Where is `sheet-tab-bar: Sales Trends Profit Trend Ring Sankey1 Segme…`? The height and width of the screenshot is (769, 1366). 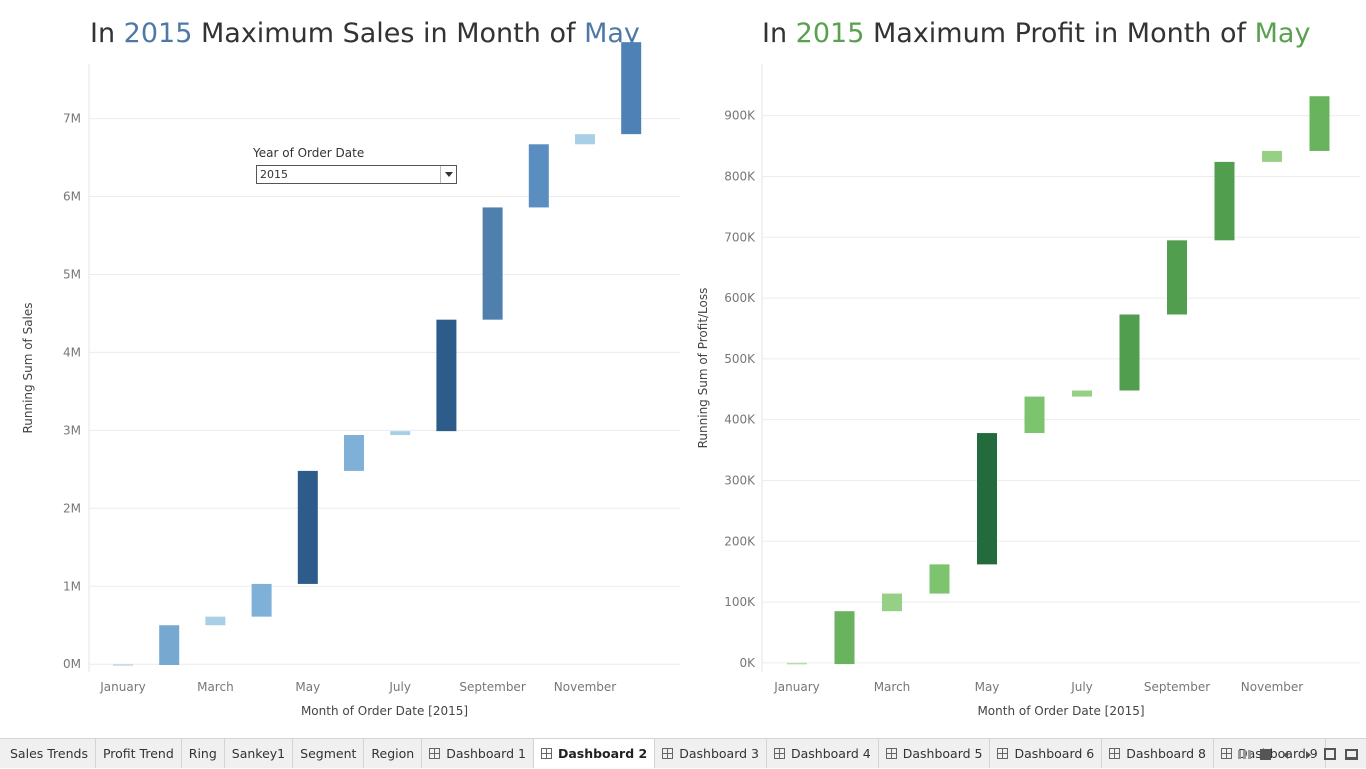
sheet-tab-bar: Sales Trends Profit Trend Ring Sankey1 Segme… is located at coordinates (683, 753).